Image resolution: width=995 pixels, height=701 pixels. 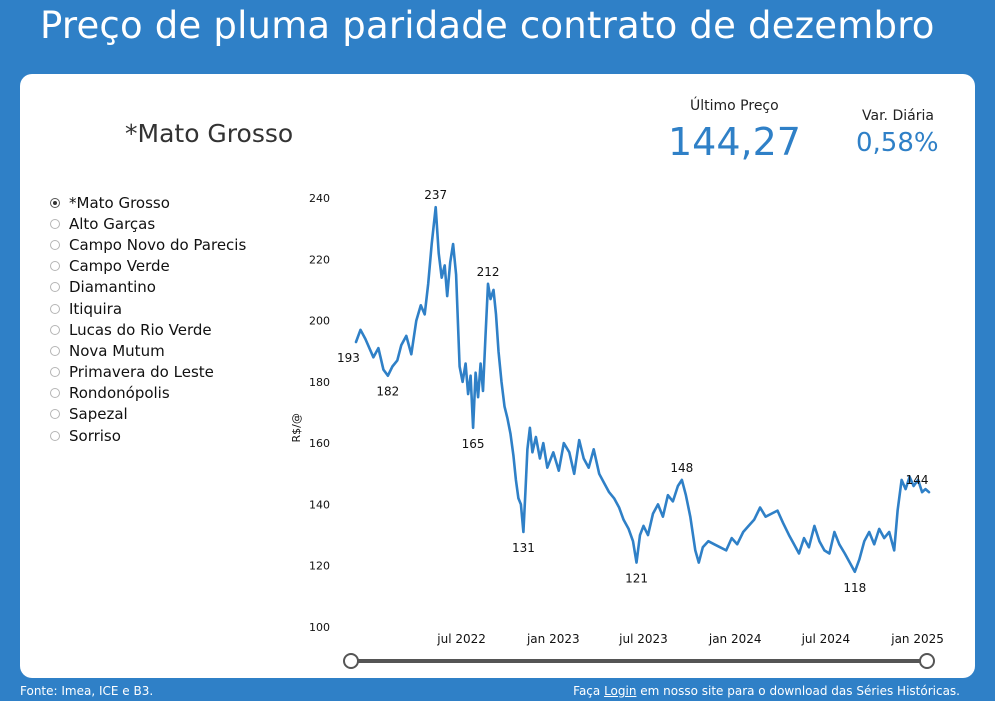 I want to click on data-label: 193, so click(x=348, y=358).